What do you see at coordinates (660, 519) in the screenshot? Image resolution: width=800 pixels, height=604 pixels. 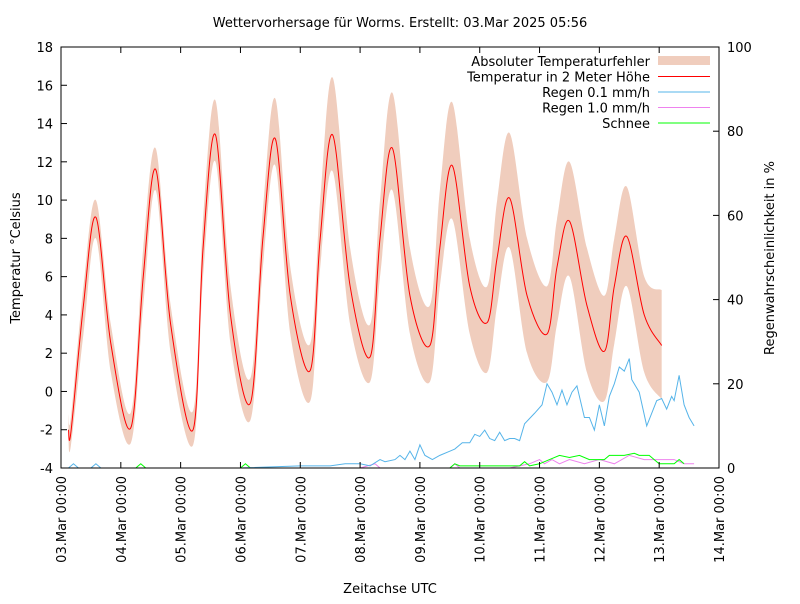 I see `x-tick-label: 13.Mar 00:00` at bounding box center [660, 519].